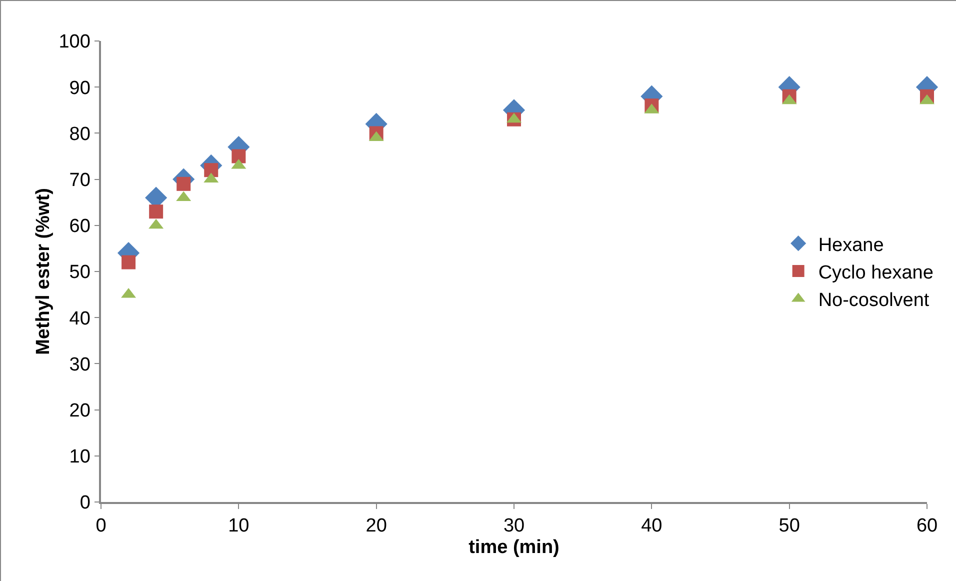  I want to click on x-tick-label: 40, so click(651, 526).